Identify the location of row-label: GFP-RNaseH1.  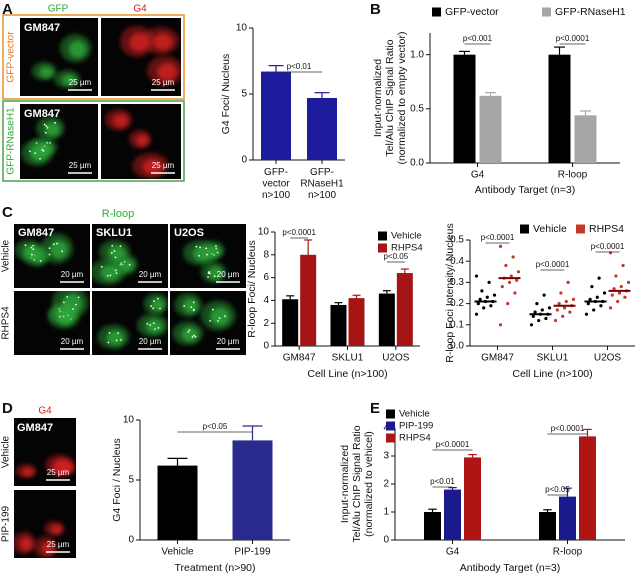
(11, 141).